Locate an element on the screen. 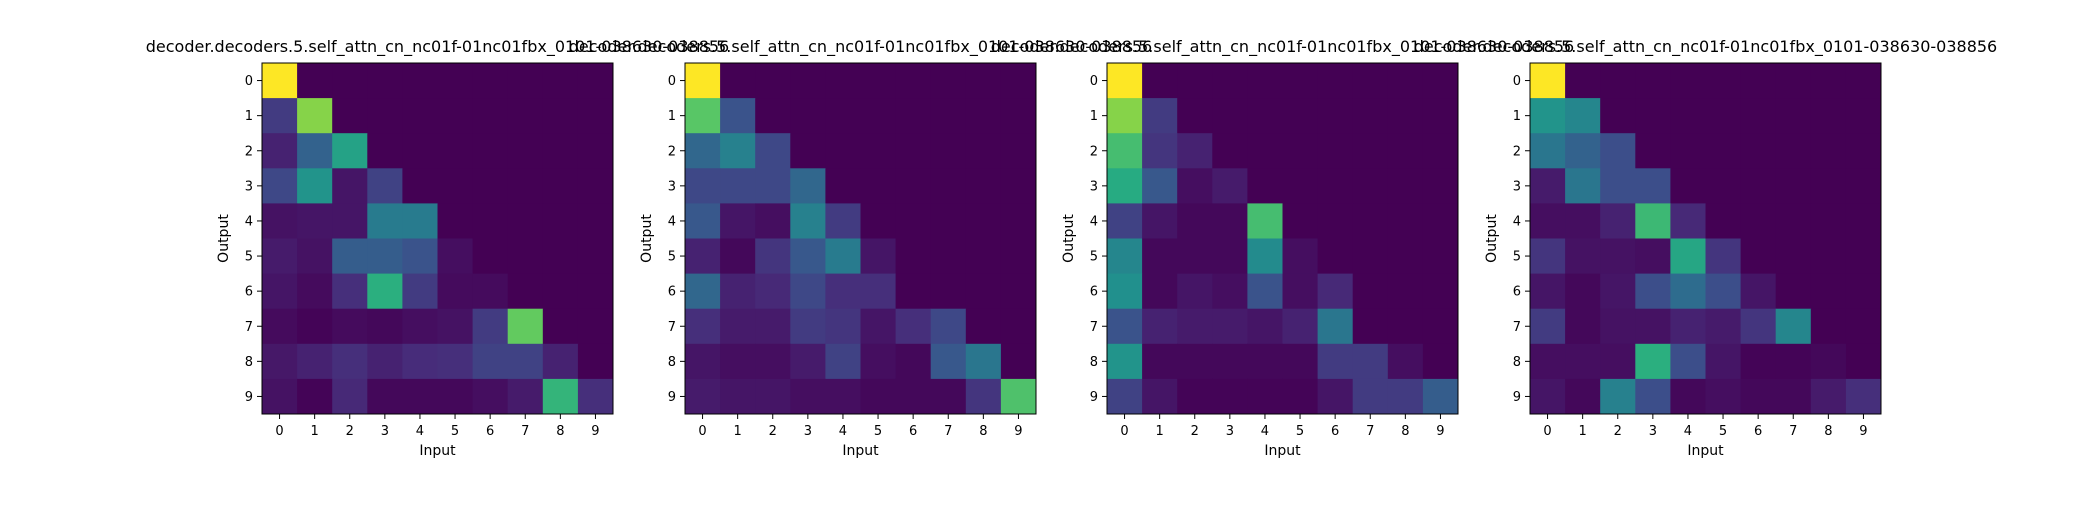  heatmap-cell-r2-c7 is located at coordinates (948, 151).